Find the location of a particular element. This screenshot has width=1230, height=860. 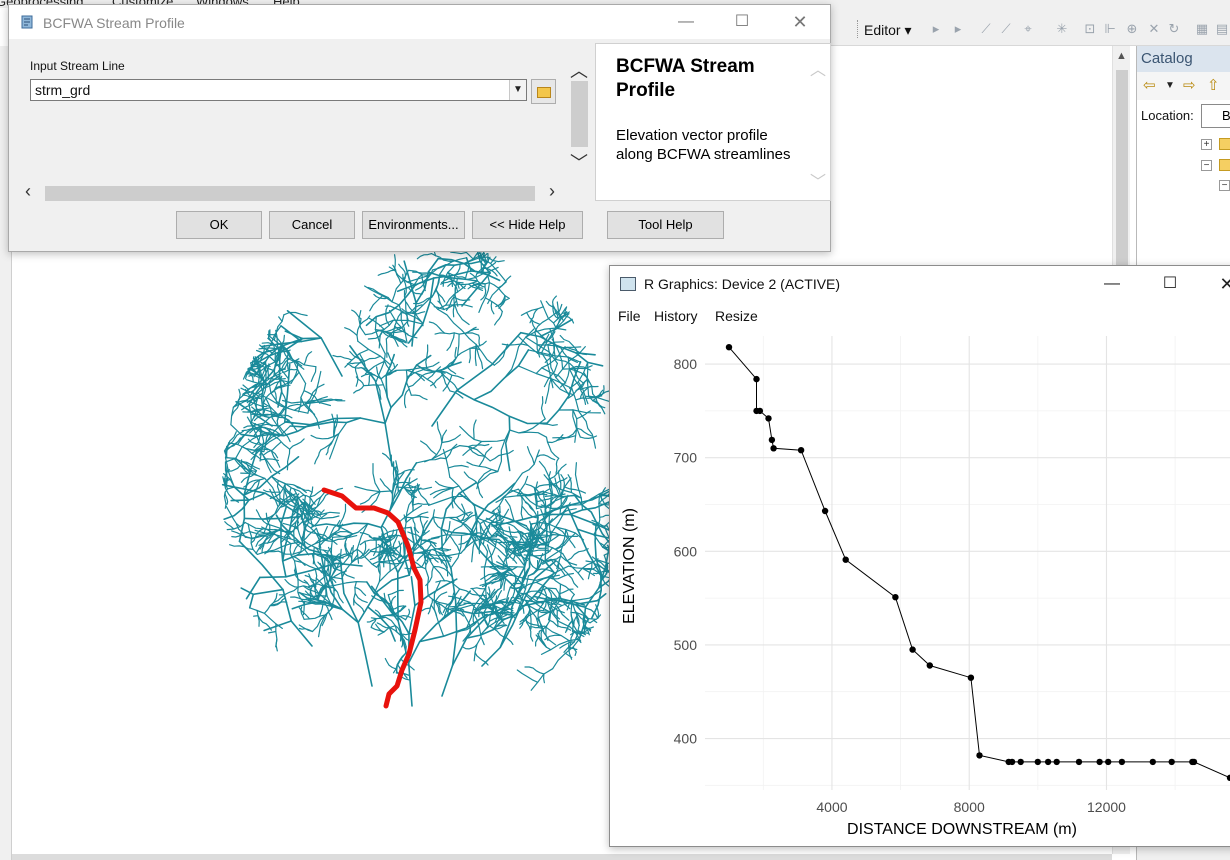

dialog-titlebar: BCFWA Stream Profile — ☐ ✕ is located at coordinates (419, 22).